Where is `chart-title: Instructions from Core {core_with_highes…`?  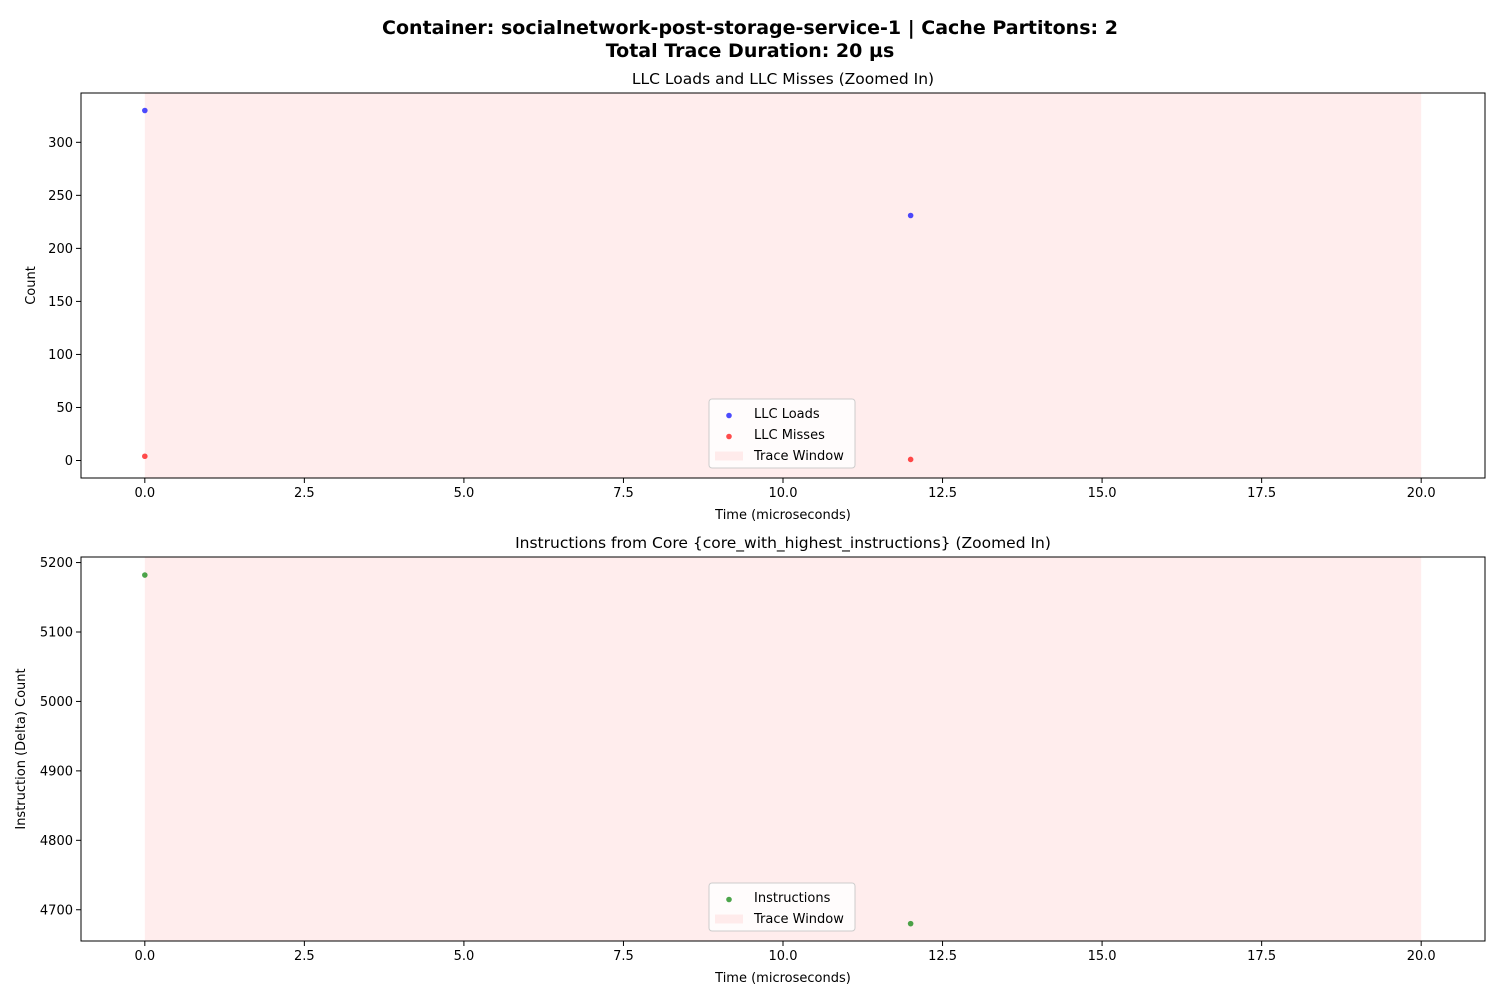 chart-title: Instructions from Core {core_with_highes… is located at coordinates (783, 543).